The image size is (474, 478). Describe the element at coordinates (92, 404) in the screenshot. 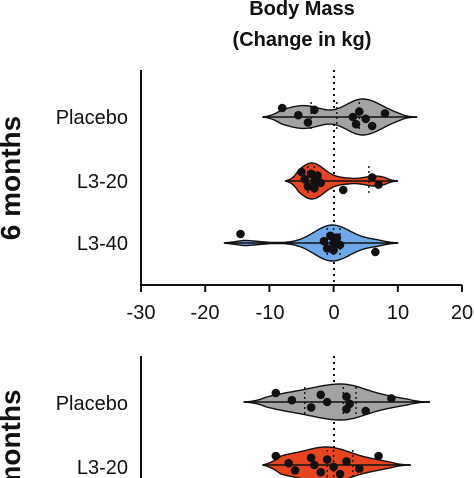

I see `panel2-category-label-placebo: Placebo` at that location.